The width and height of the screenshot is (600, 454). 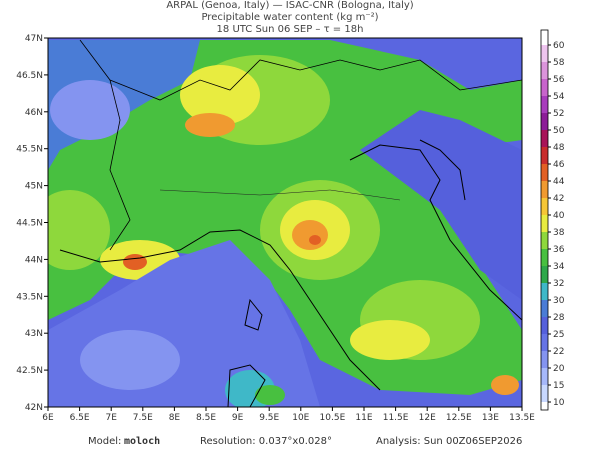 I want to click on lon-label: 9.5E, so click(x=269, y=418).